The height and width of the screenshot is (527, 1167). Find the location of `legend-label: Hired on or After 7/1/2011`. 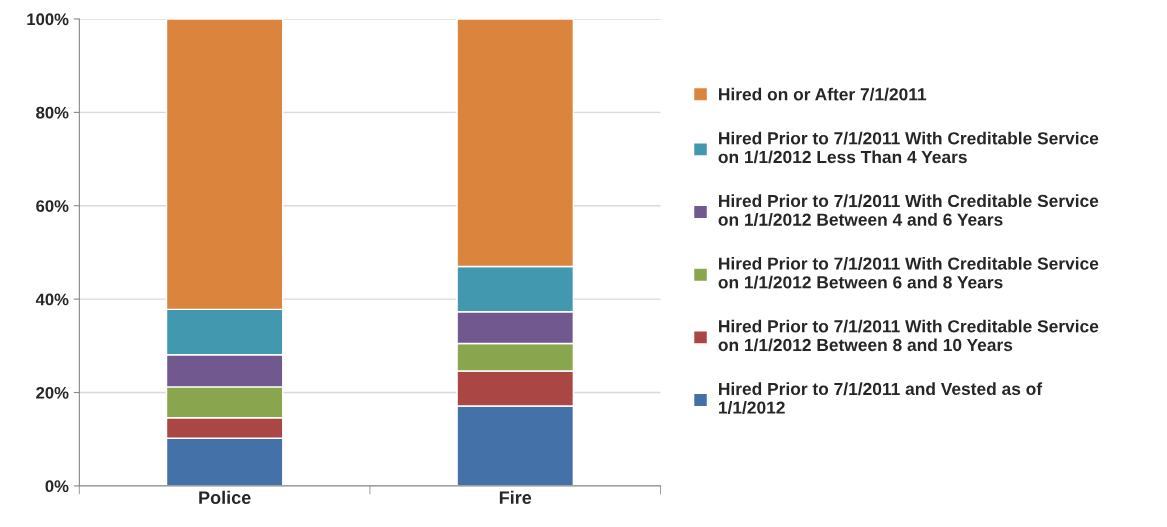

legend-label: Hired on or After 7/1/2011 is located at coordinates (823, 94).